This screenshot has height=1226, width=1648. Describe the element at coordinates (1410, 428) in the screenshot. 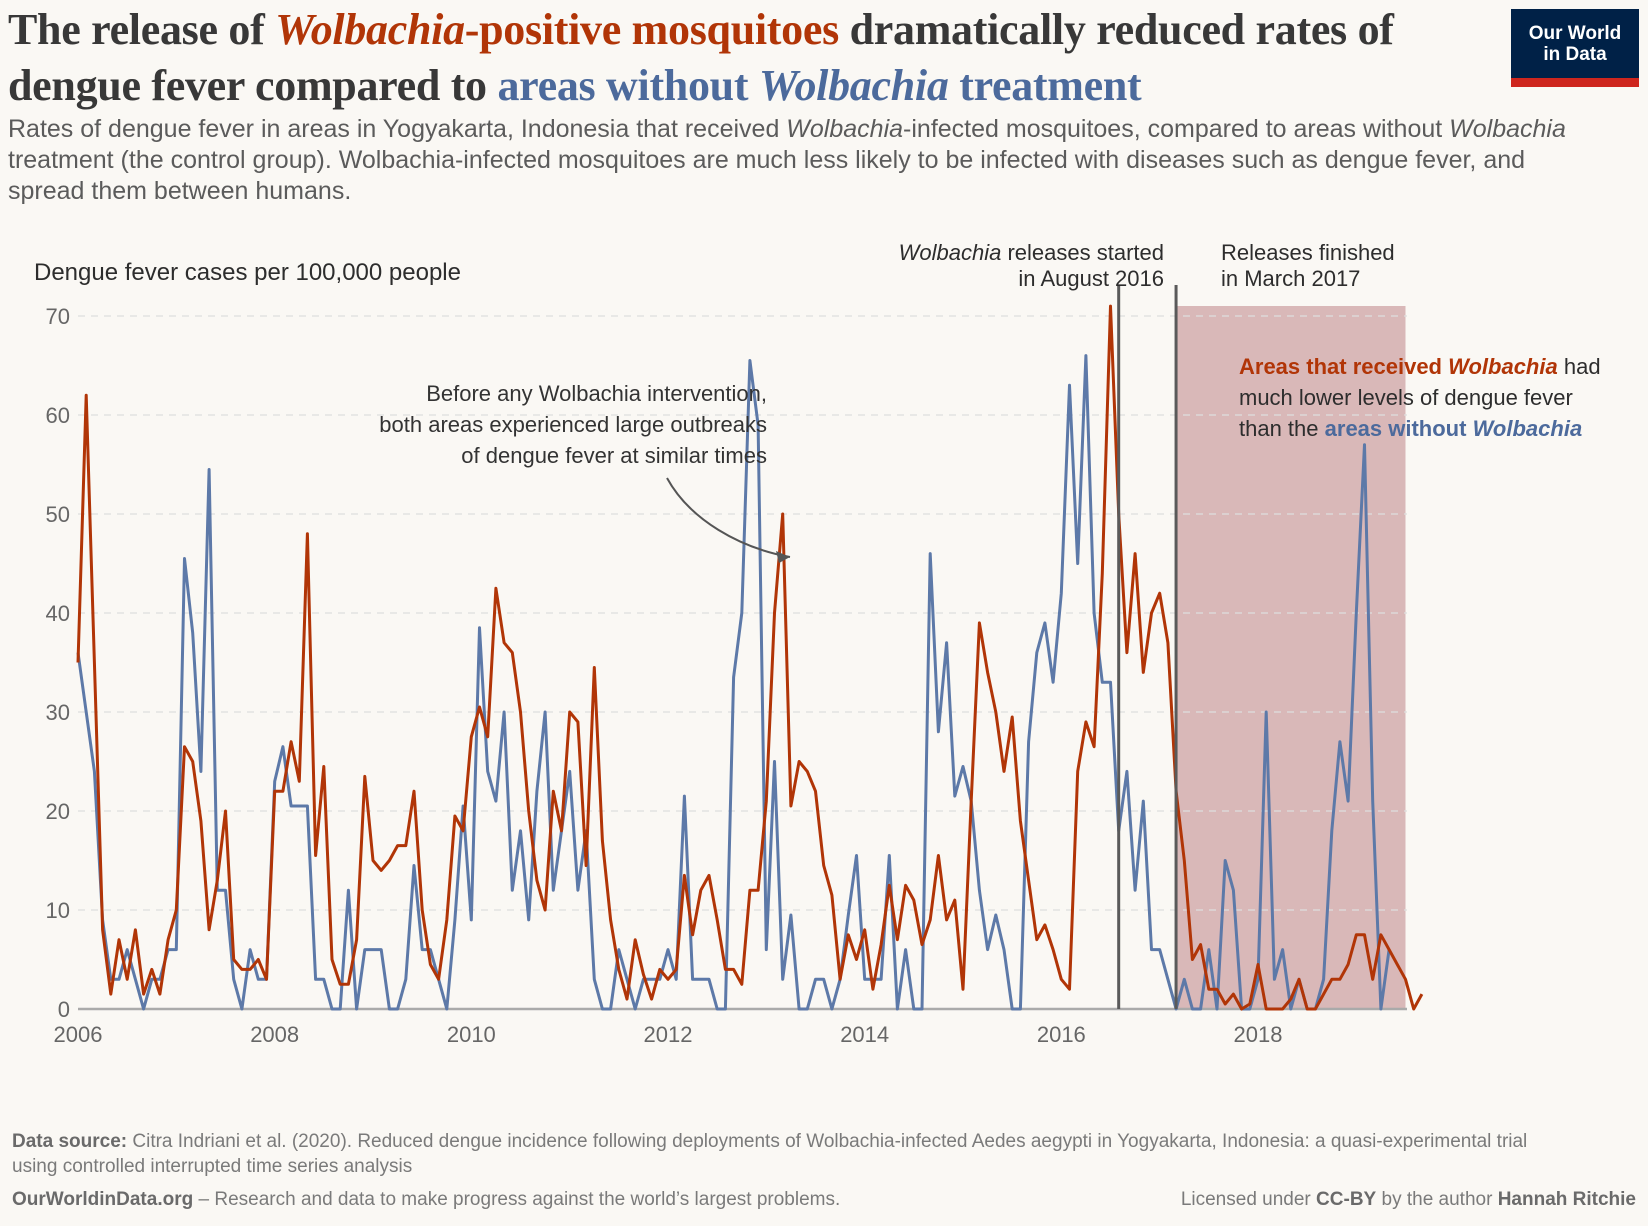

I see `annotation-after-line3: than the areas without Wolbachia` at that location.